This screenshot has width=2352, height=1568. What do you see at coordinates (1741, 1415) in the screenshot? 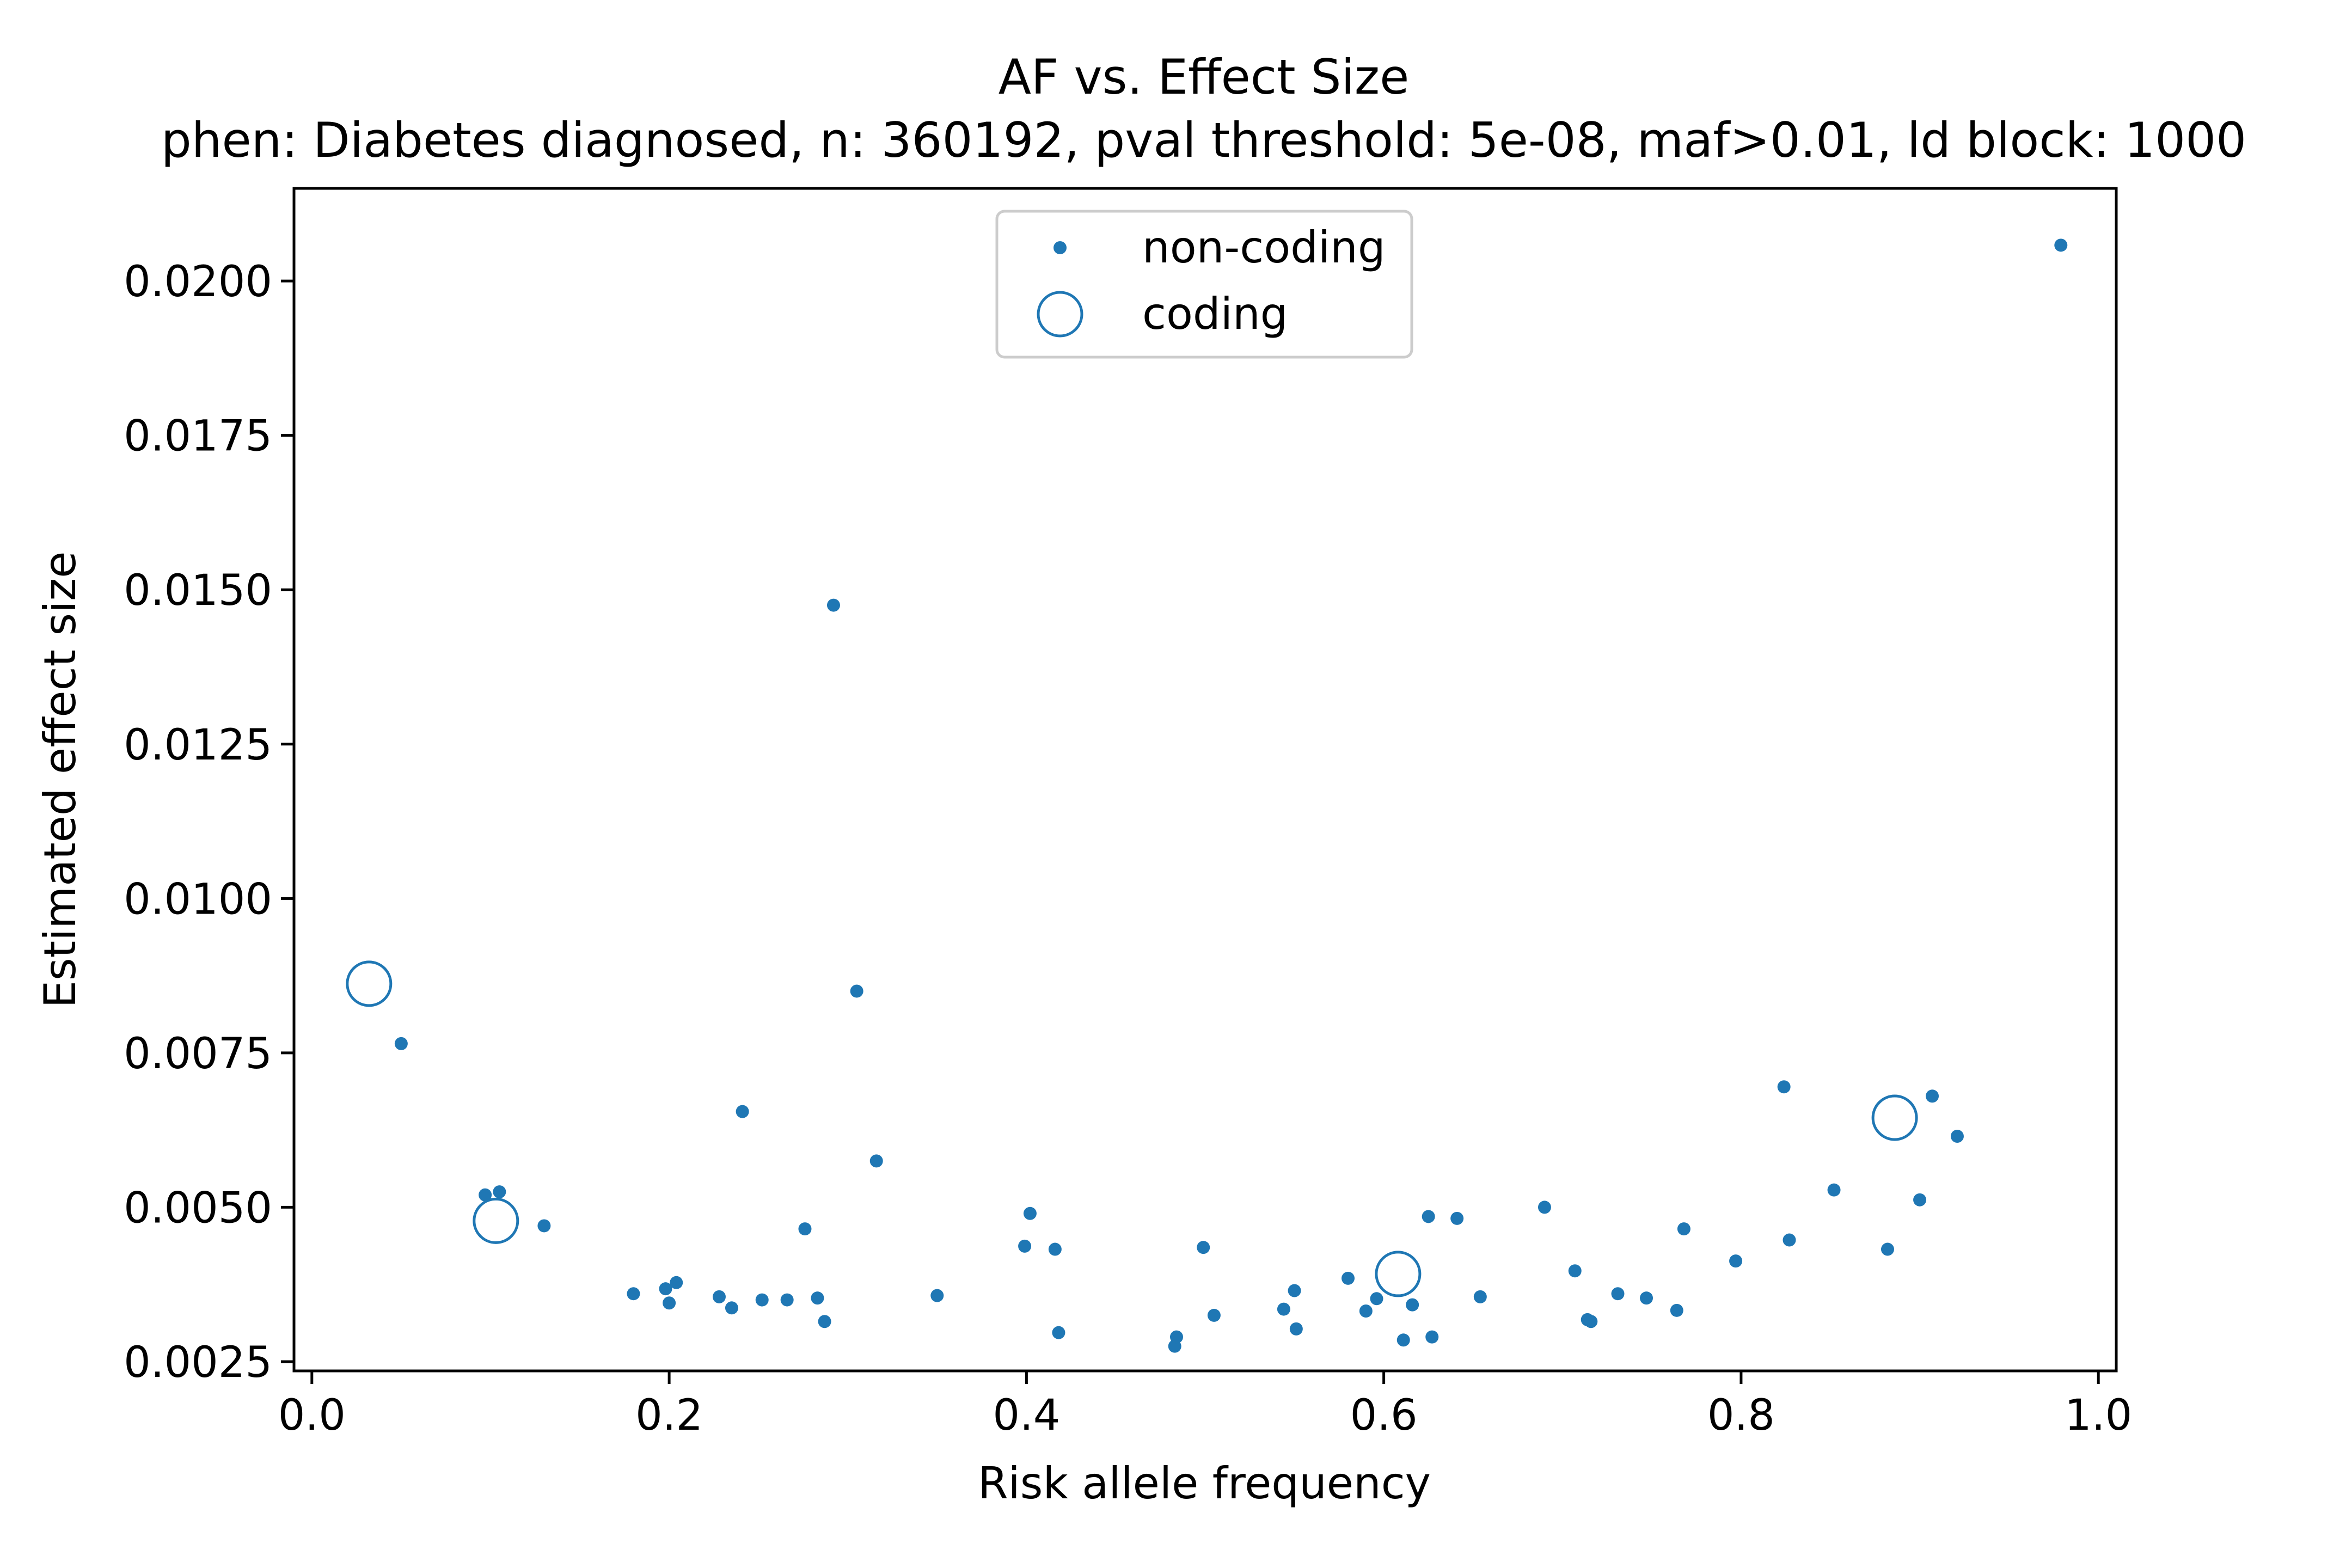
I see `x-tick-label: 0.8` at bounding box center [1741, 1415].